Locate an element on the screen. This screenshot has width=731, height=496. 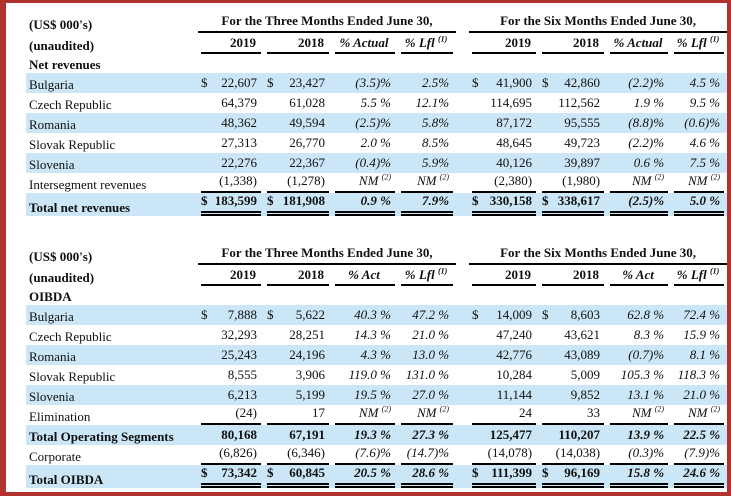
value-cell: 7.9% is located at coordinates (427, 204).